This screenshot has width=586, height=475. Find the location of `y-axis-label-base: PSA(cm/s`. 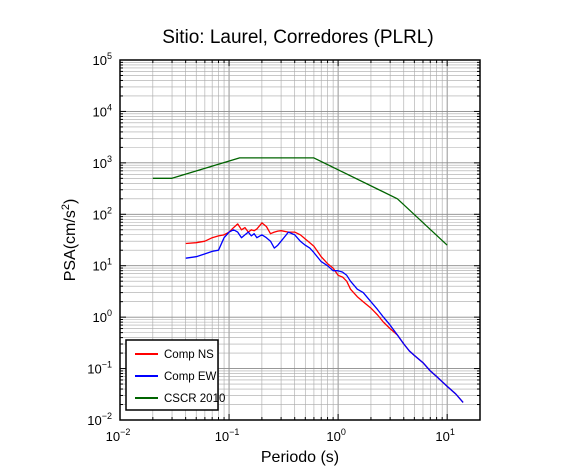

y-axis-label-base: PSA(cm/s is located at coordinates (70, 245).